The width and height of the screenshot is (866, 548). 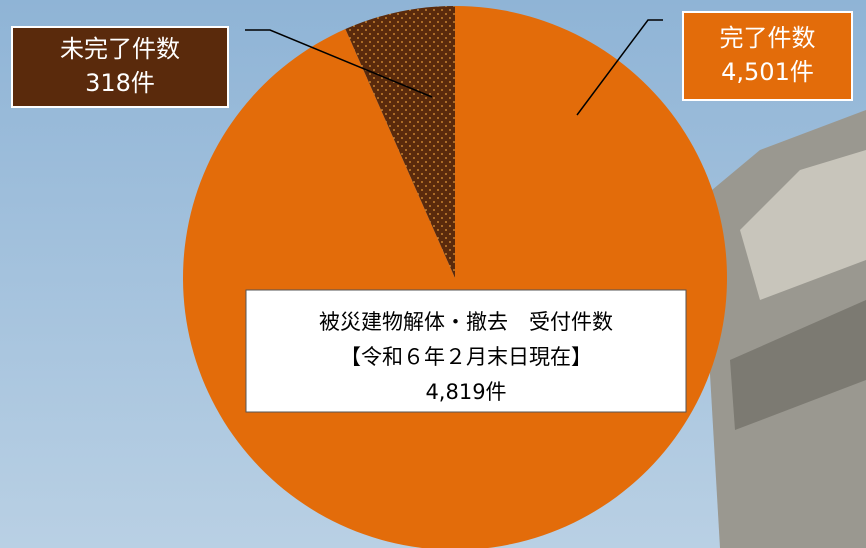 What do you see at coordinates (767, 72) in the screenshot?
I see `value-label: 4,501件` at bounding box center [767, 72].